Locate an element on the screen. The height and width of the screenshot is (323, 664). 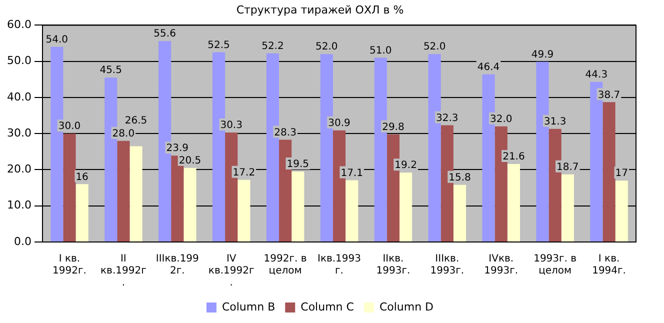
data-label: 26.5 is located at coordinates (136, 120).